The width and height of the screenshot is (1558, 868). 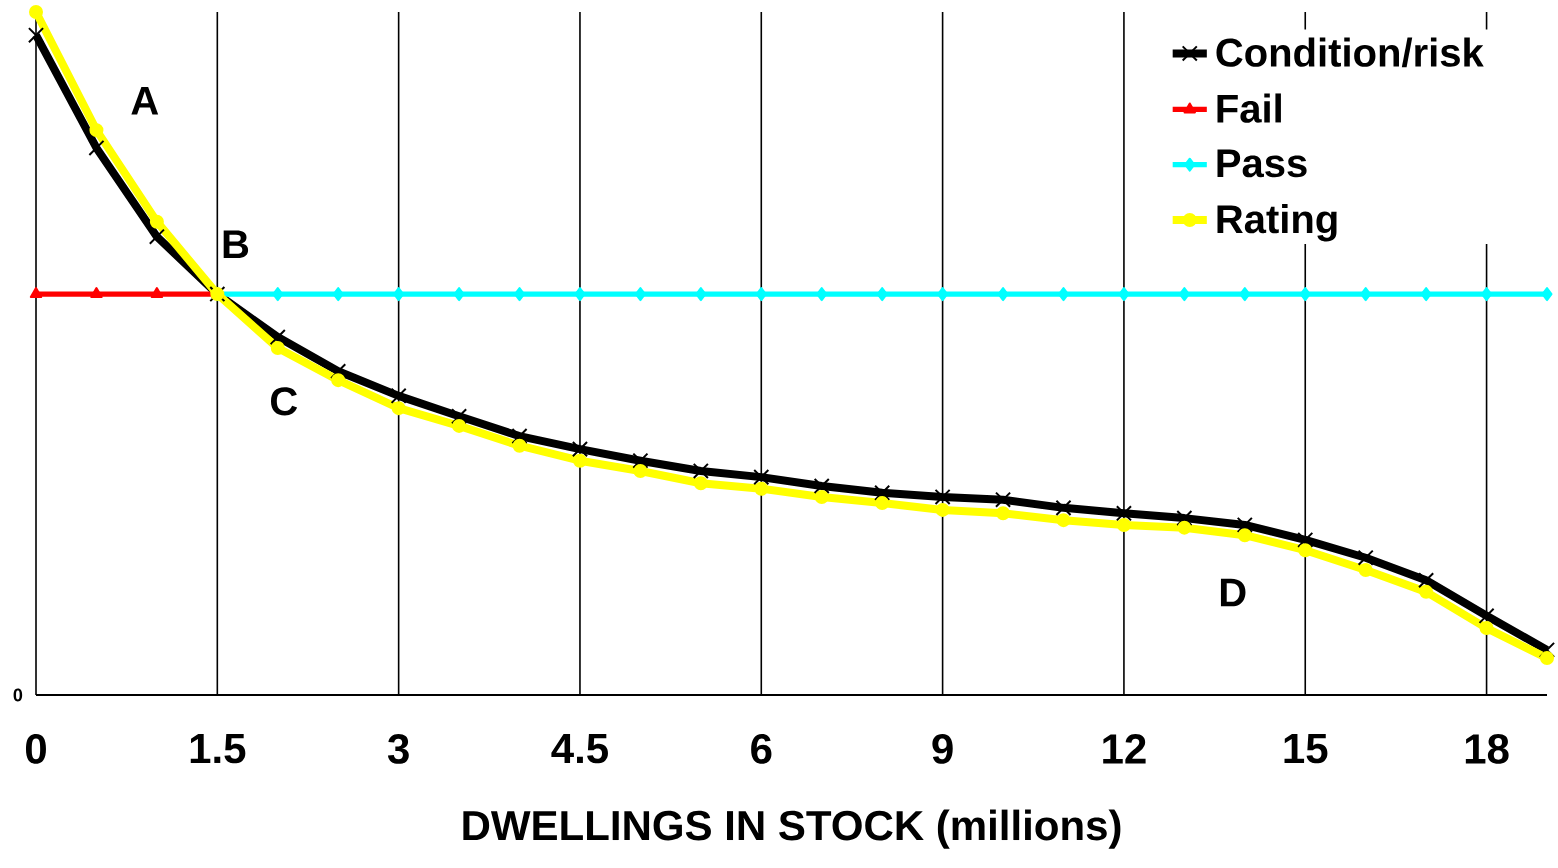 I want to click on annotation: B, so click(x=236, y=244).